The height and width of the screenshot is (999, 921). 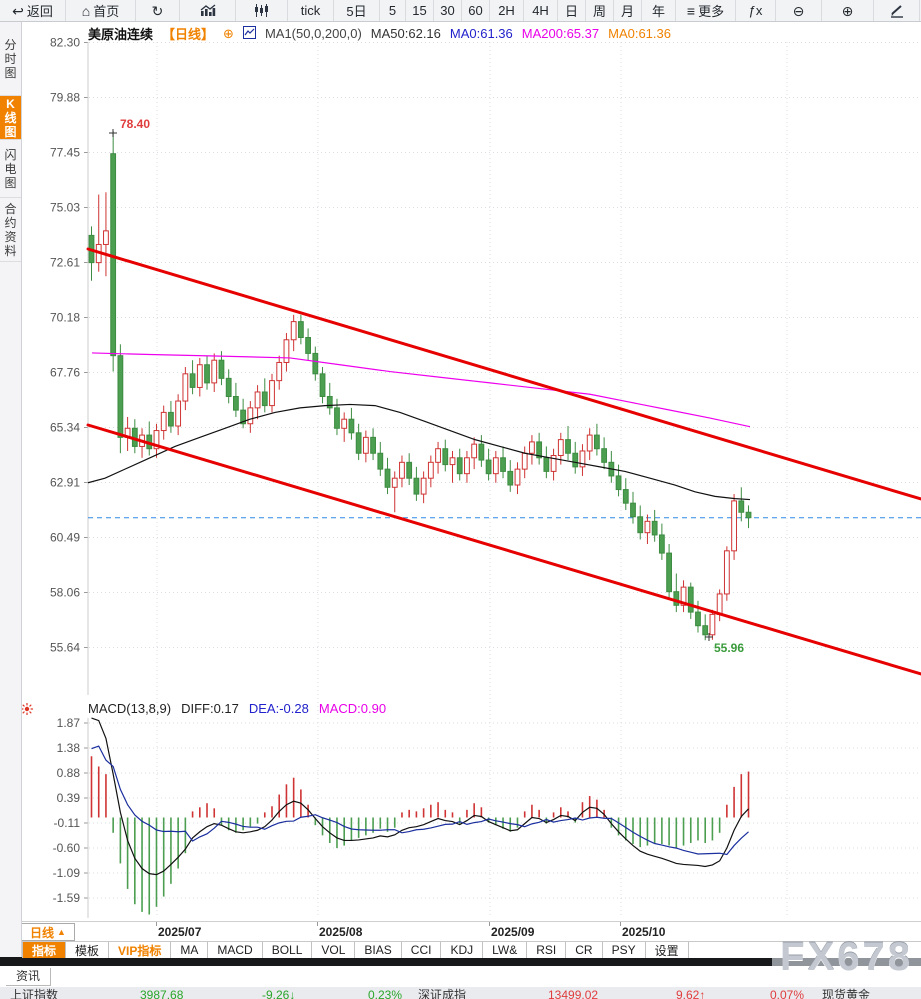 What do you see at coordinates (162, 993) in the screenshot?
I see `ticker-price: 3987.68` at bounding box center [162, 993].